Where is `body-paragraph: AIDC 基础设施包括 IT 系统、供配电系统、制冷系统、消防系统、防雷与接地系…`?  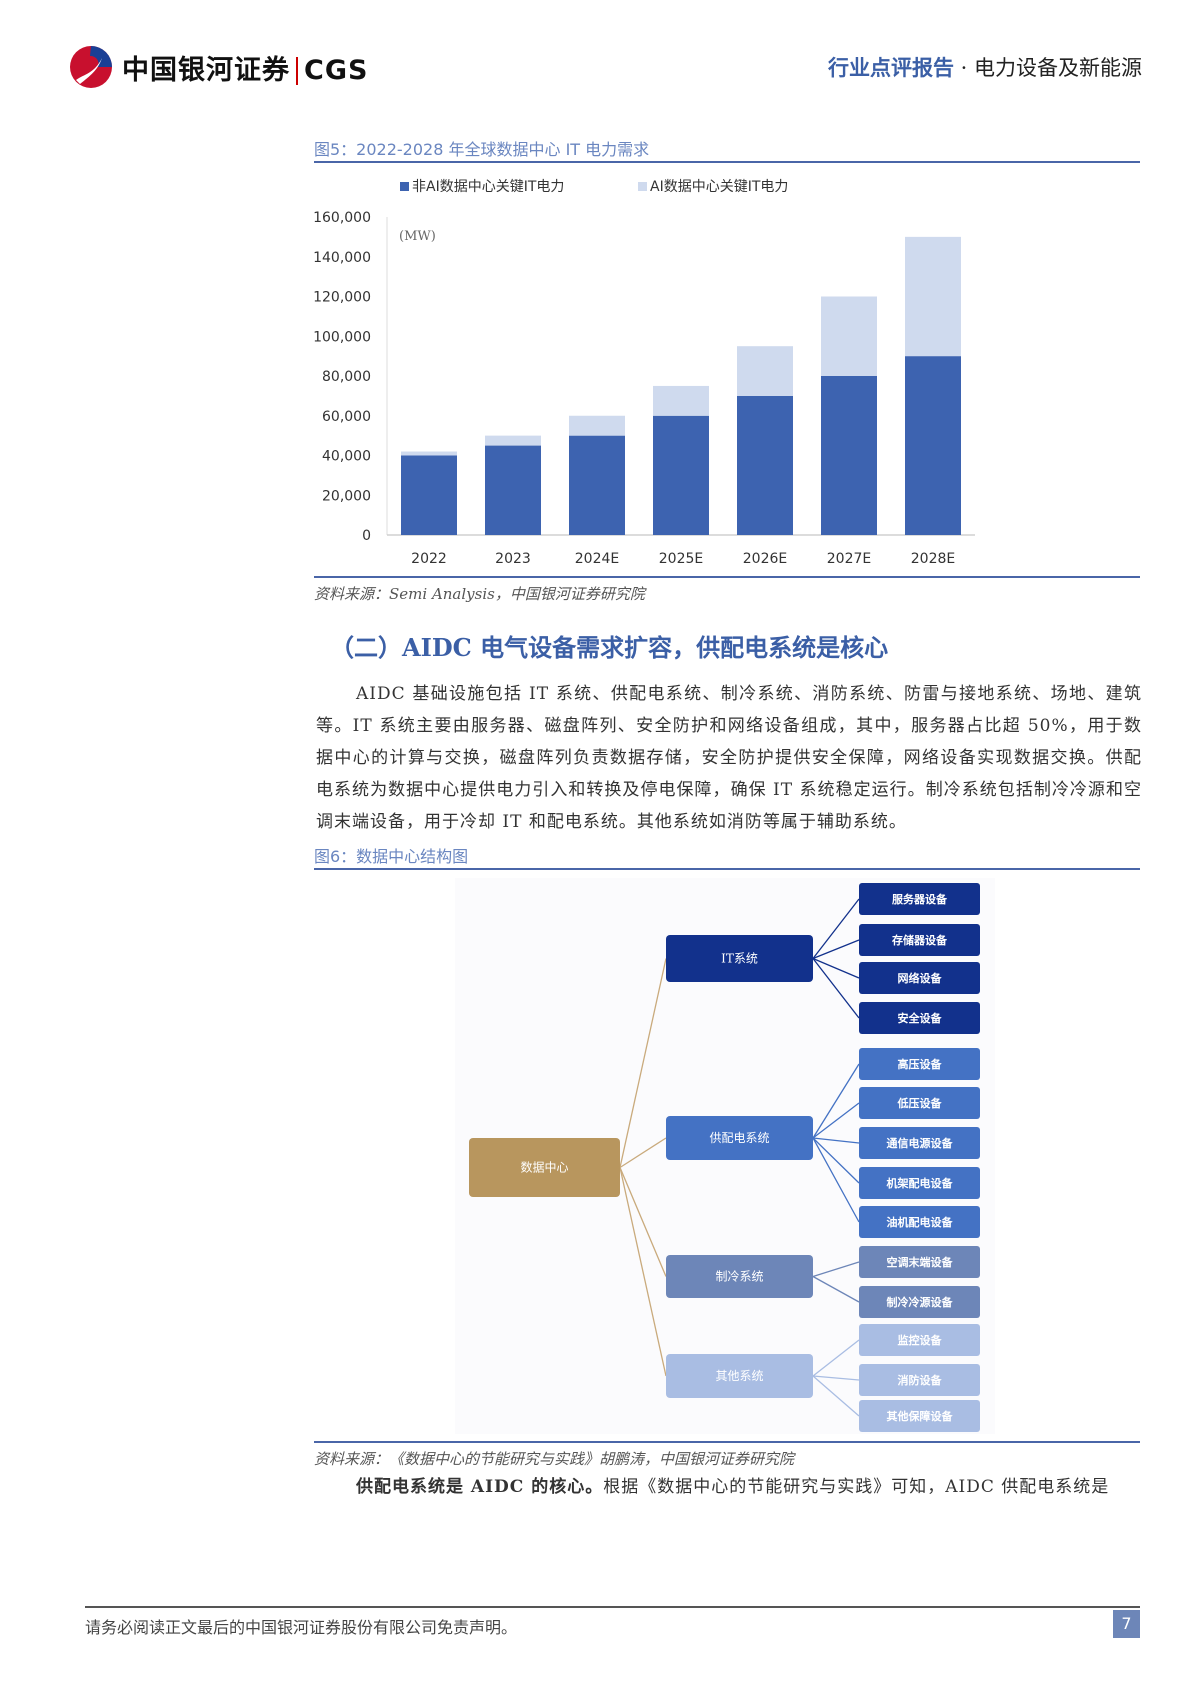 body-paragraph: AIDC 基础设施包括 IT 系统、供配电系统、制冷系统、消防系统、防雷与接地系… is located at coordinates (729, 758).